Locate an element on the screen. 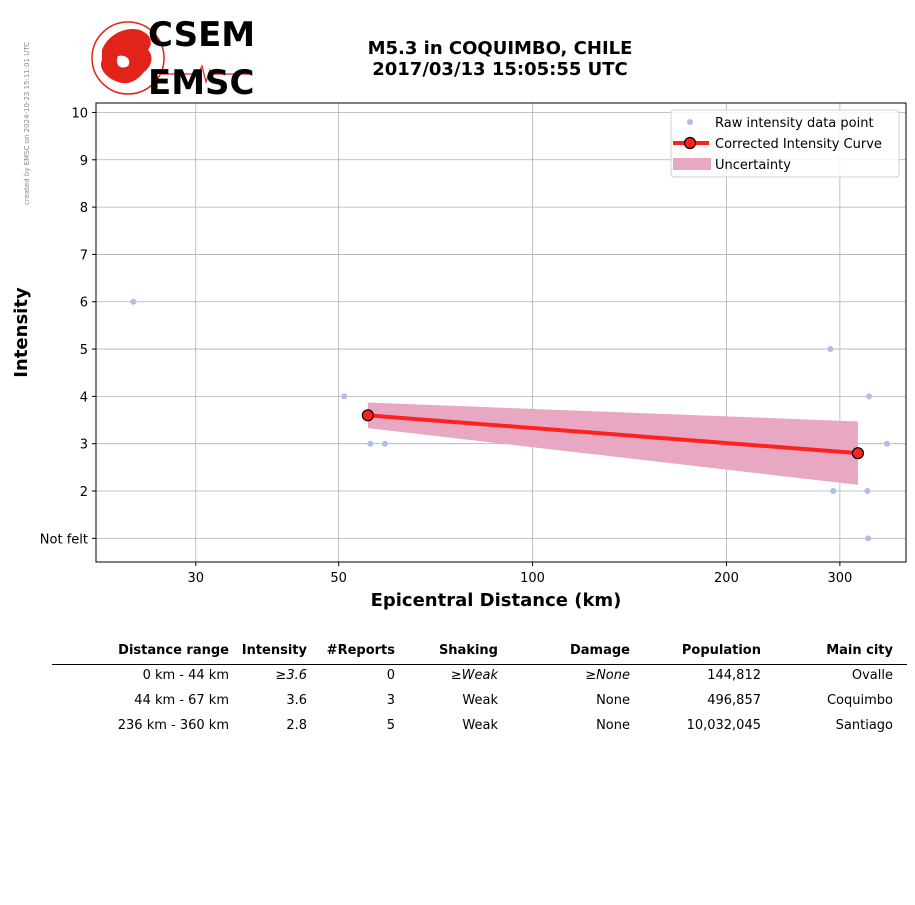 The height and width of the screenshot is (905, 915). title-line-2: 2017/03/13 15:05:55 UTC is located at coordinates (500, 69).